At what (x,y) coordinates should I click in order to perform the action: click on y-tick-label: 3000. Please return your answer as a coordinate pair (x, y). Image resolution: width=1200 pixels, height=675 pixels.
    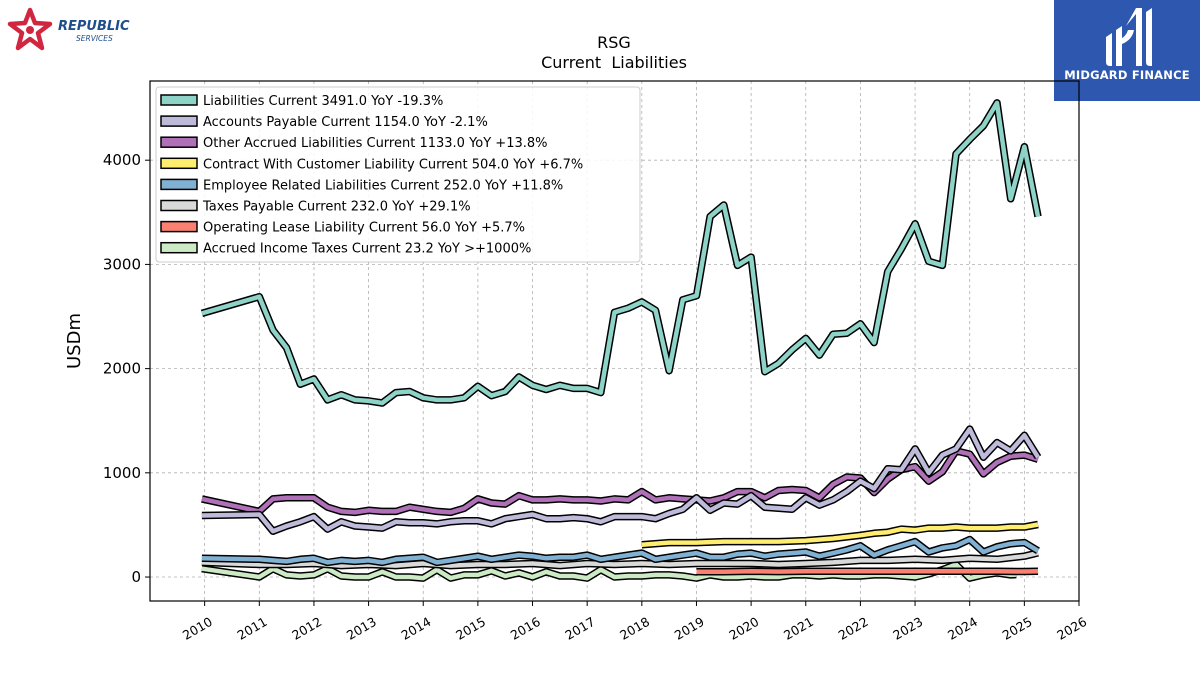
    Looking at the image, I should click on (122, 264).